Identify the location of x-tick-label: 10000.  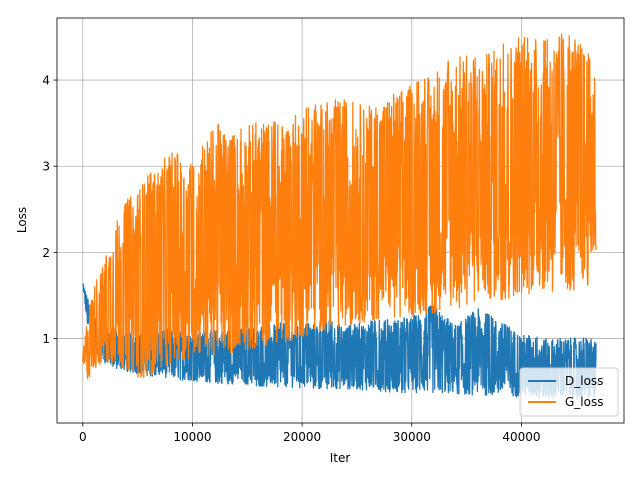
(192, 437).